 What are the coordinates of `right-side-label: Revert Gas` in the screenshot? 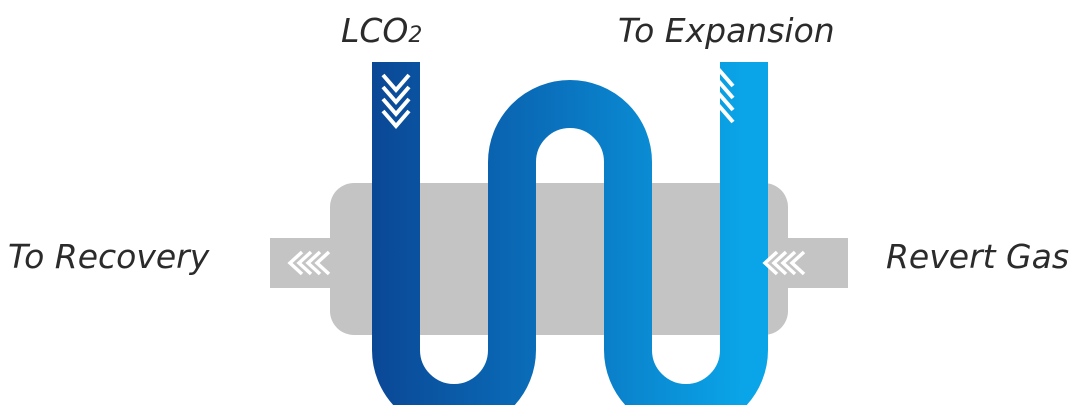 It's located at (978, 256).